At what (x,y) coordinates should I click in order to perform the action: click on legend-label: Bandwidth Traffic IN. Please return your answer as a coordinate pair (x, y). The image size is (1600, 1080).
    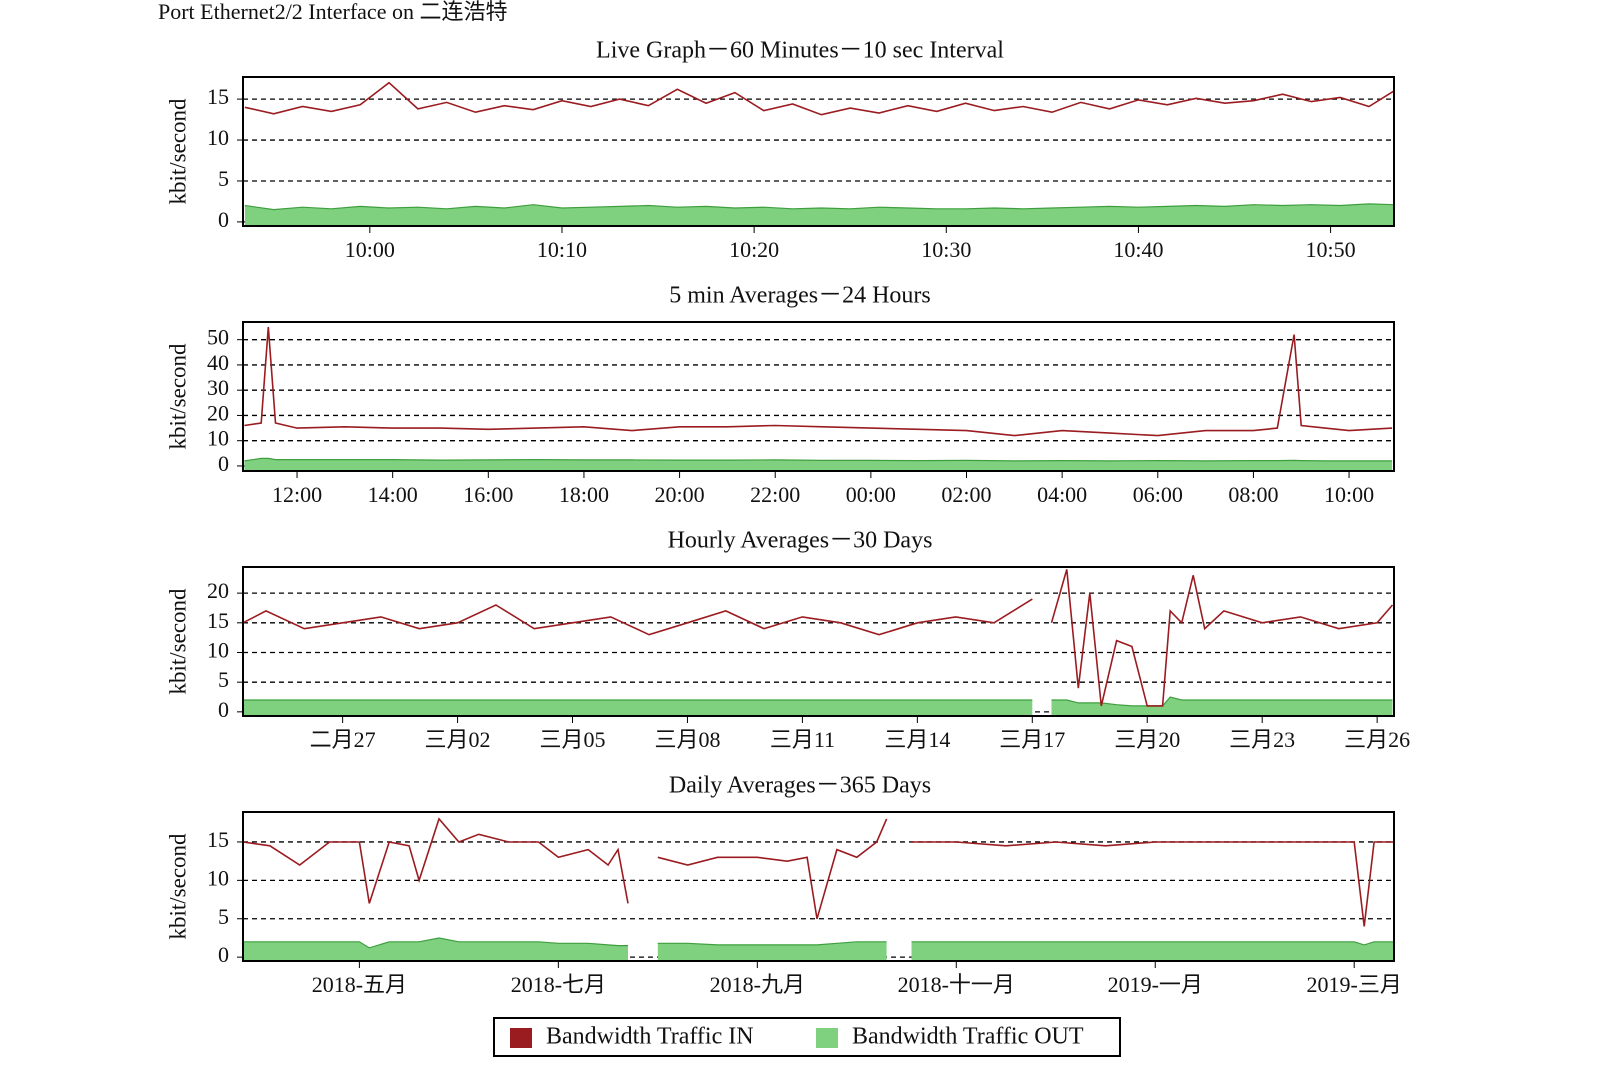
    Looking at the image, I should click on (650, 1037).